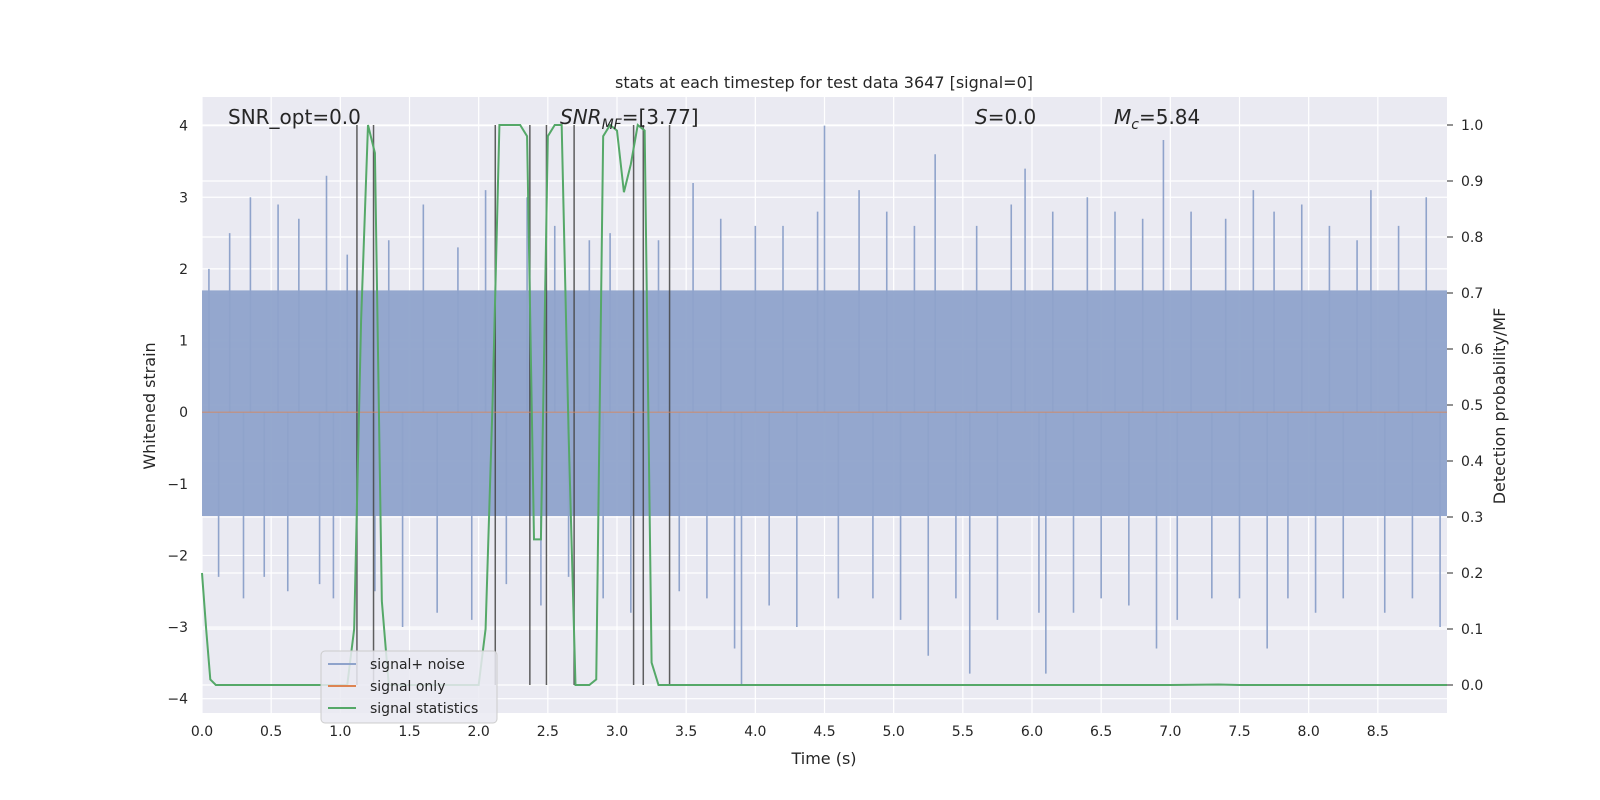  I want to click on y2-tick-label: 0.9, so click(1472, 182).